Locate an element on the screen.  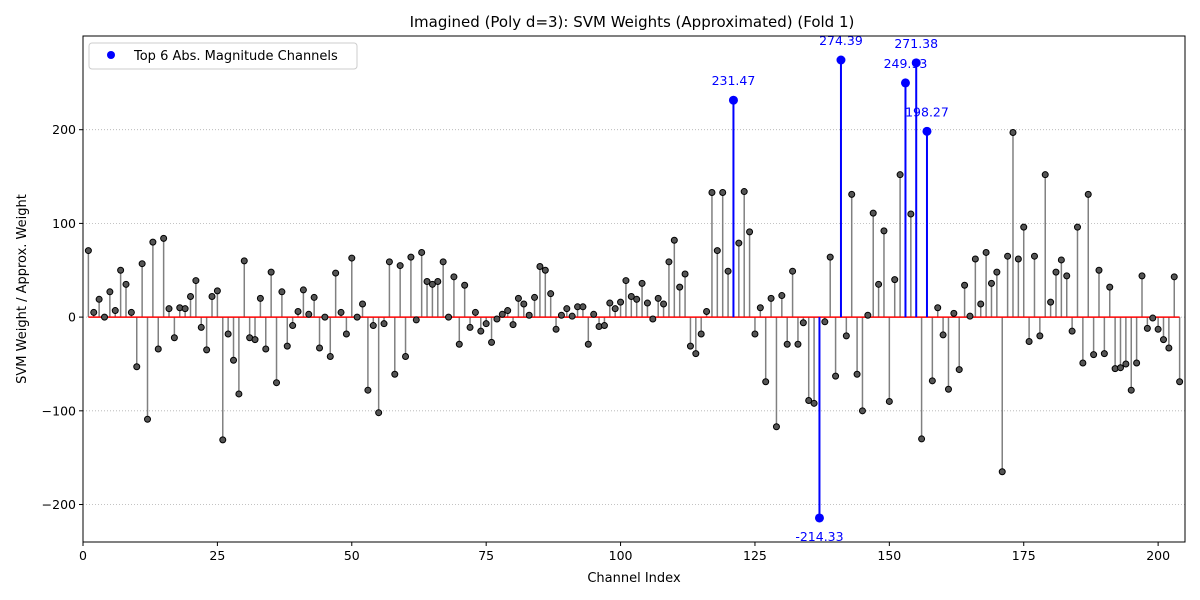
y-axis-label: SVM Weight / Approx. Weight is located at coordinates (22, 289).